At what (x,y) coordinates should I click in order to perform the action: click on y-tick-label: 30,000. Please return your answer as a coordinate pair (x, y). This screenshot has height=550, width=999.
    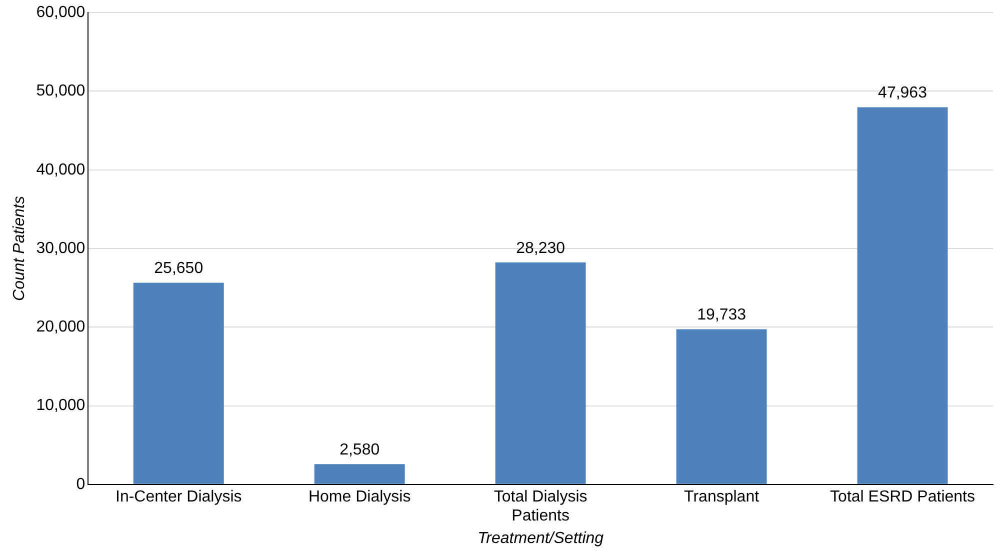
    Looking at the image, I should click on (61, 248).